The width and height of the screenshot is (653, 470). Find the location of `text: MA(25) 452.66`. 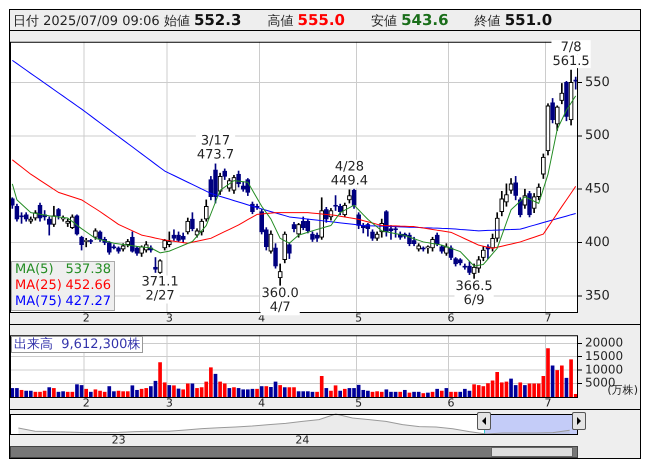

text: MA(25) 452.66 is located at coordinates (63, 286).